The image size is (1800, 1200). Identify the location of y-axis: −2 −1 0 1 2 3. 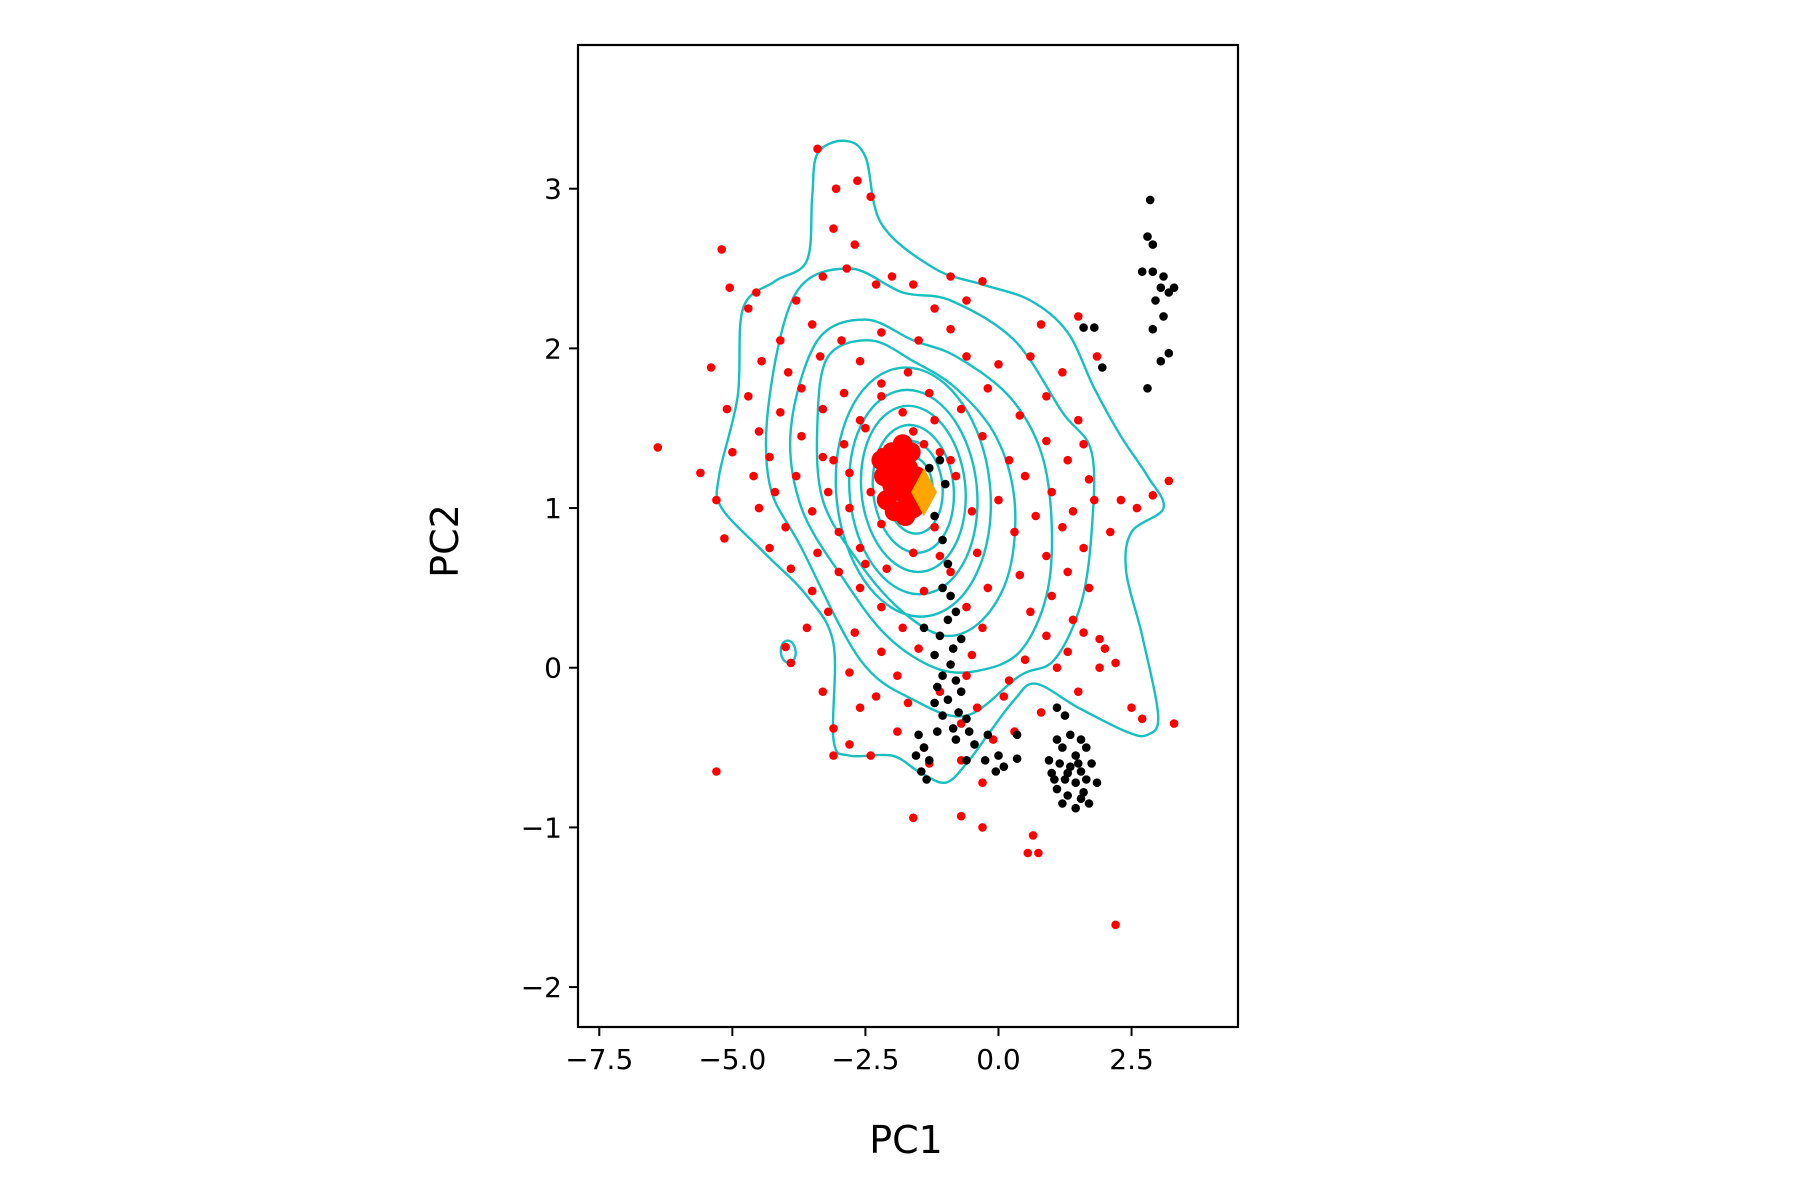
(549, 588).